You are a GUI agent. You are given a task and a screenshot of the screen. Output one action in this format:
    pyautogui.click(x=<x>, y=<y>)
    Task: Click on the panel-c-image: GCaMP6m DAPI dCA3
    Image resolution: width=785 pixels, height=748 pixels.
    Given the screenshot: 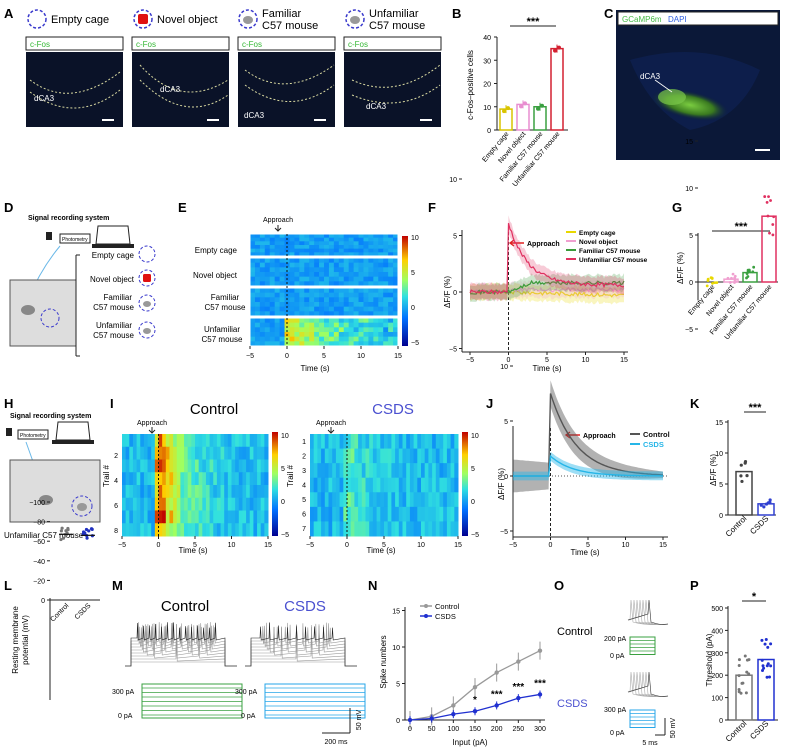 What is the action you would take?
    pyautogui.click(x=698, y=85)
    